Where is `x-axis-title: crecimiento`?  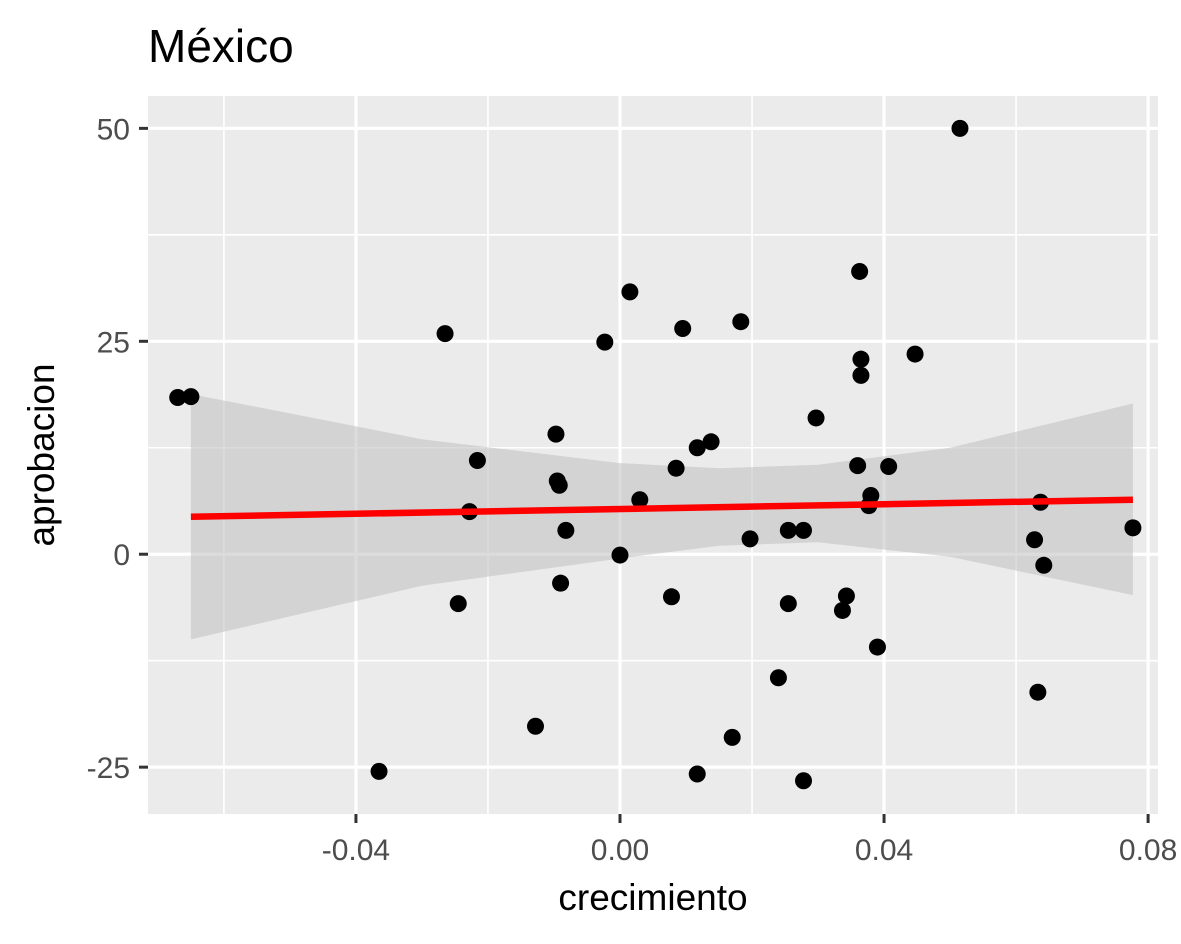
x-axis-title: crecimiento is located at coordinates (652, 897).